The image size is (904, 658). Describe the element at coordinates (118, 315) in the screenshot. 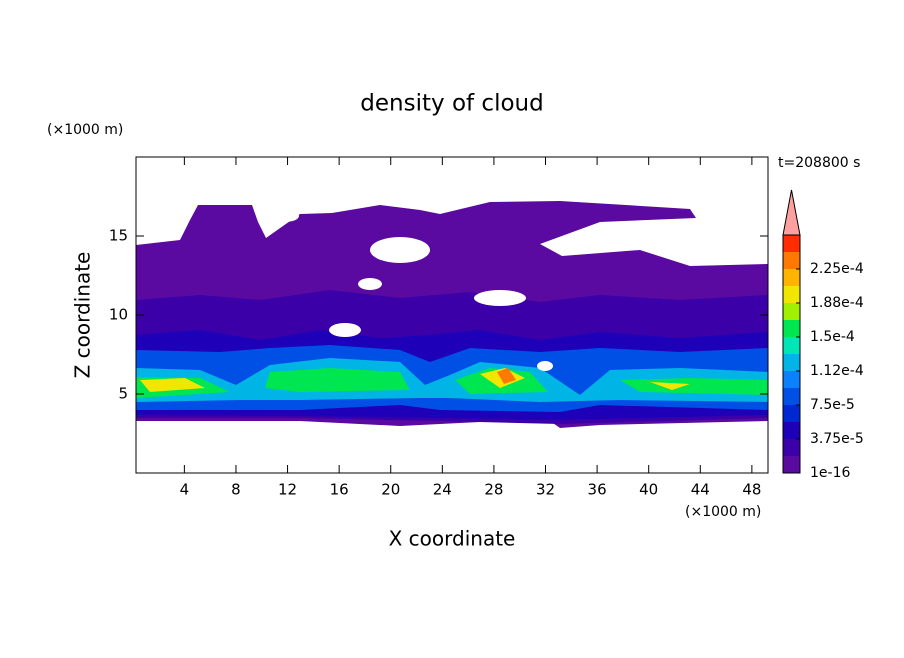

I see `y-tick-label: 10` at that location.